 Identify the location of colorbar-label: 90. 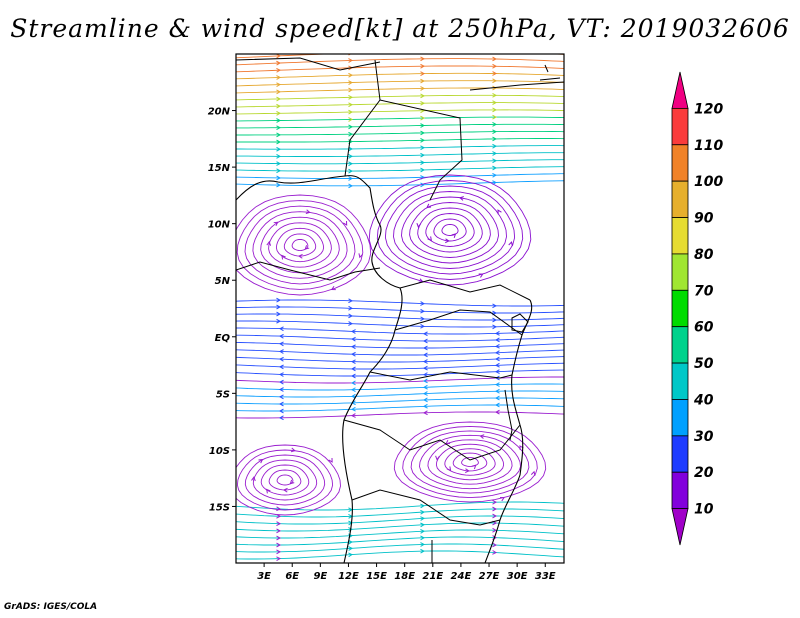
(704, 219).